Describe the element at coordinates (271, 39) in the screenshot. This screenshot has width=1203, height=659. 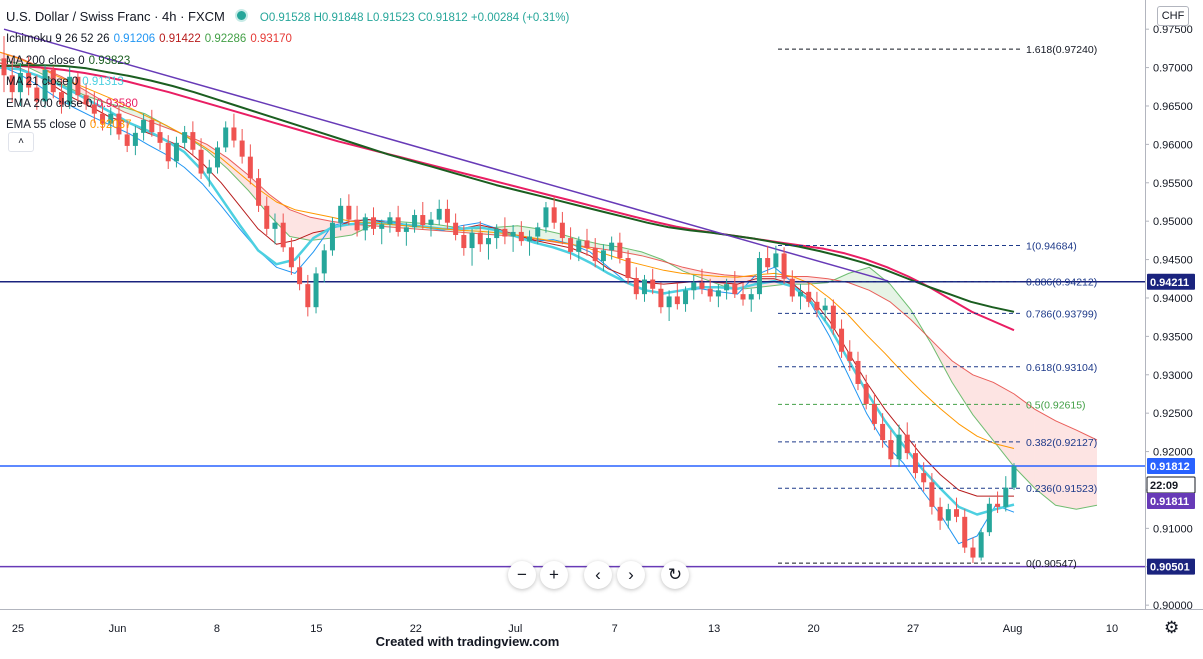
I see `indicator-value: 0.93170` at that location.